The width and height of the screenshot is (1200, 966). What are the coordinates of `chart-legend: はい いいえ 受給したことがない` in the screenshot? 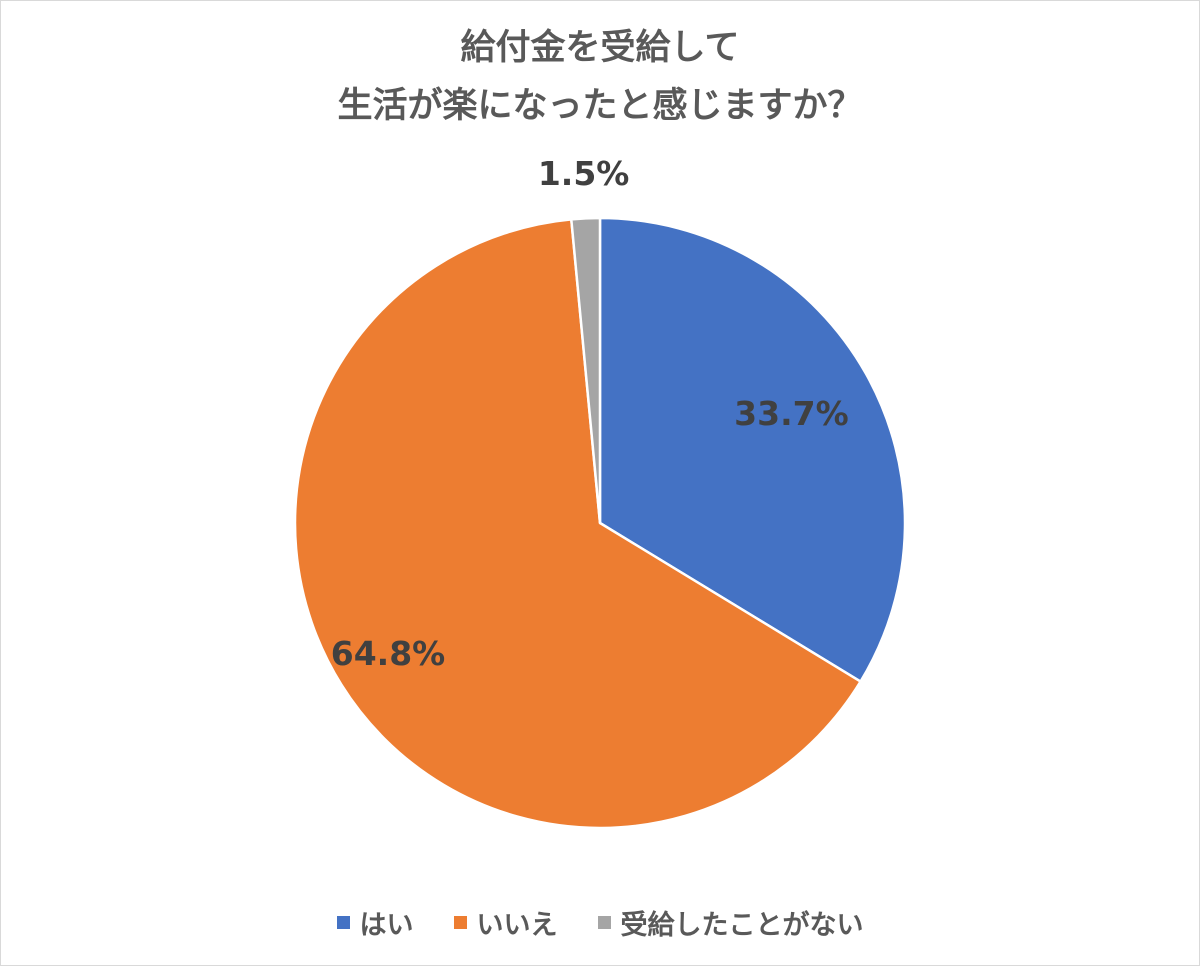 It's located at (600, 922).